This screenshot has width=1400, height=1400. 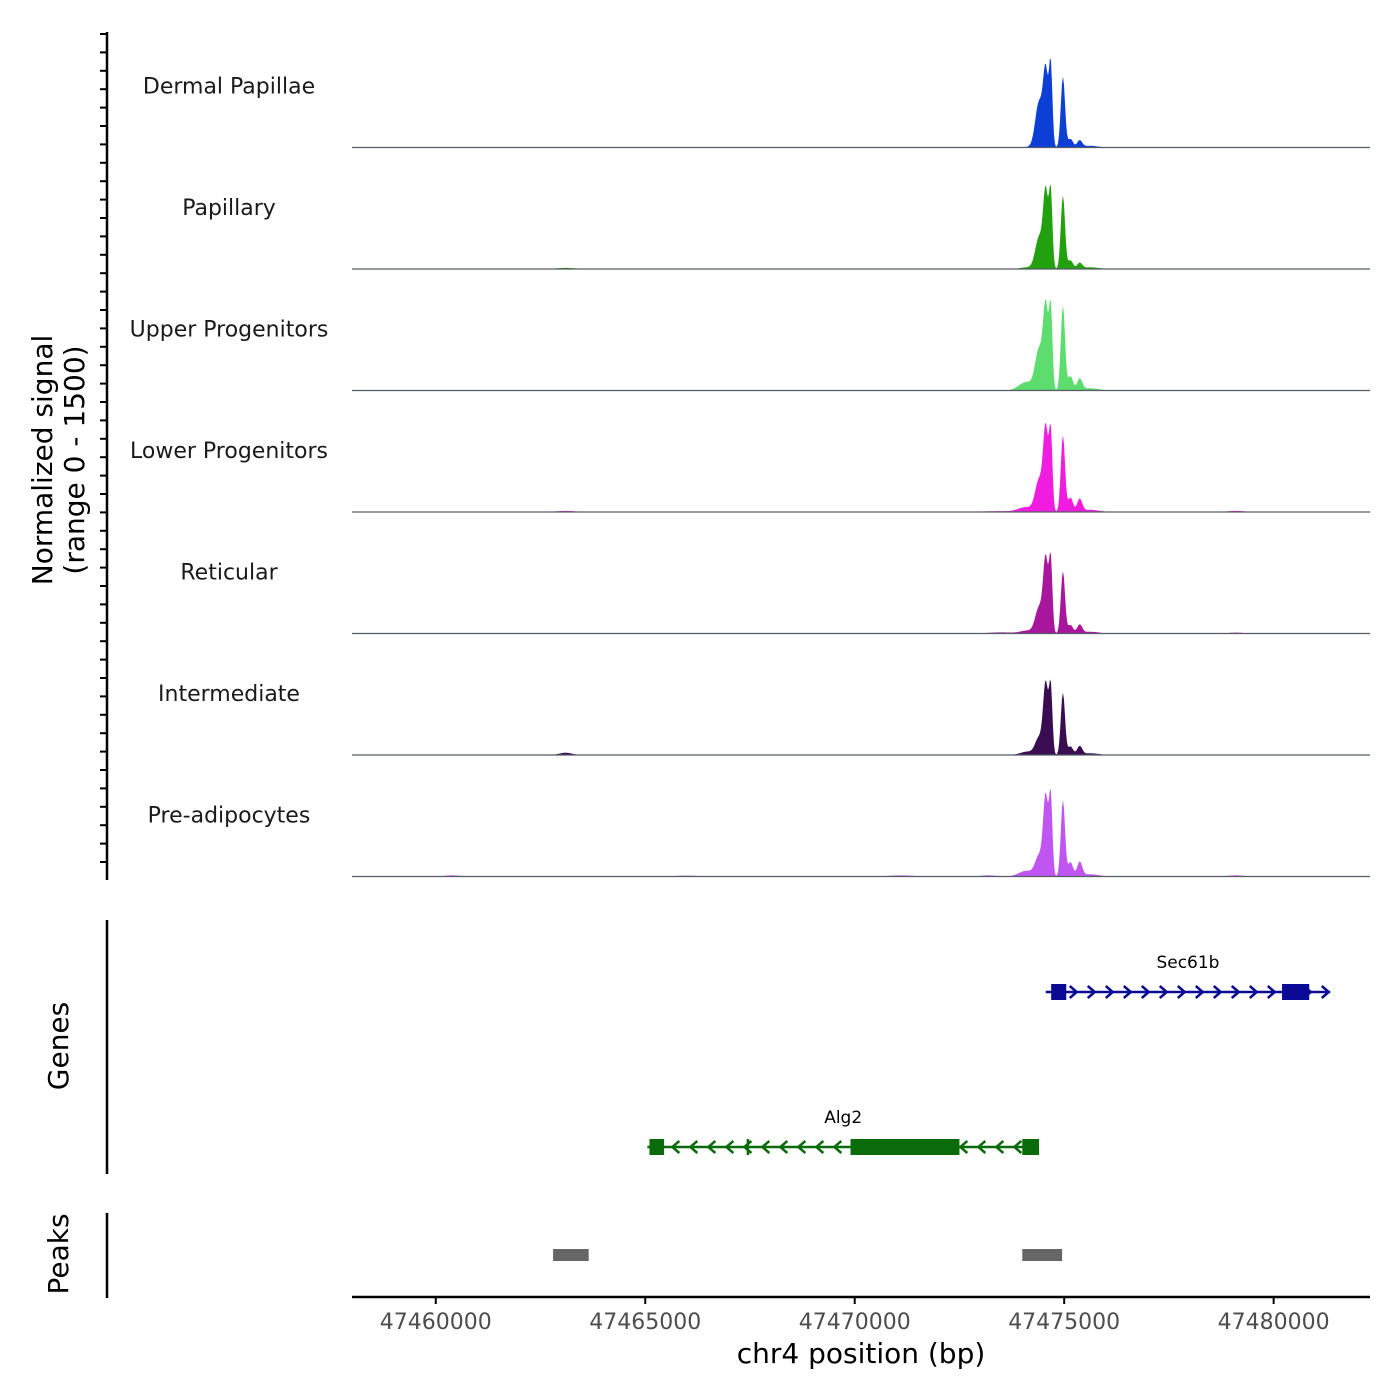 I want to click on gene-model: Alg2, so click(x=843, y=1131).